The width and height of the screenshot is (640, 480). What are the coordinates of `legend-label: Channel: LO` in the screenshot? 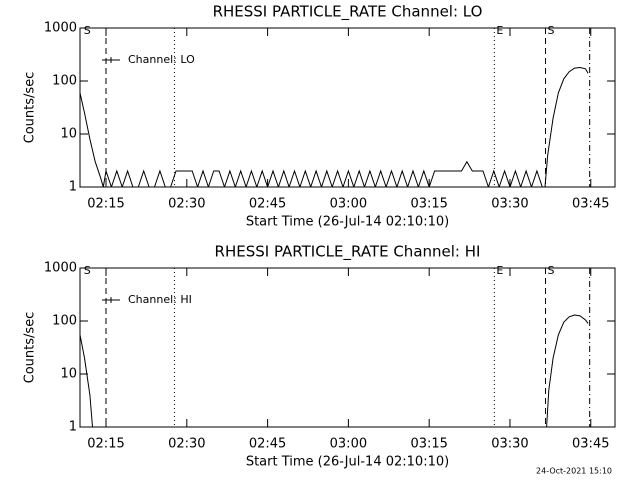 It's located at (161, 59).